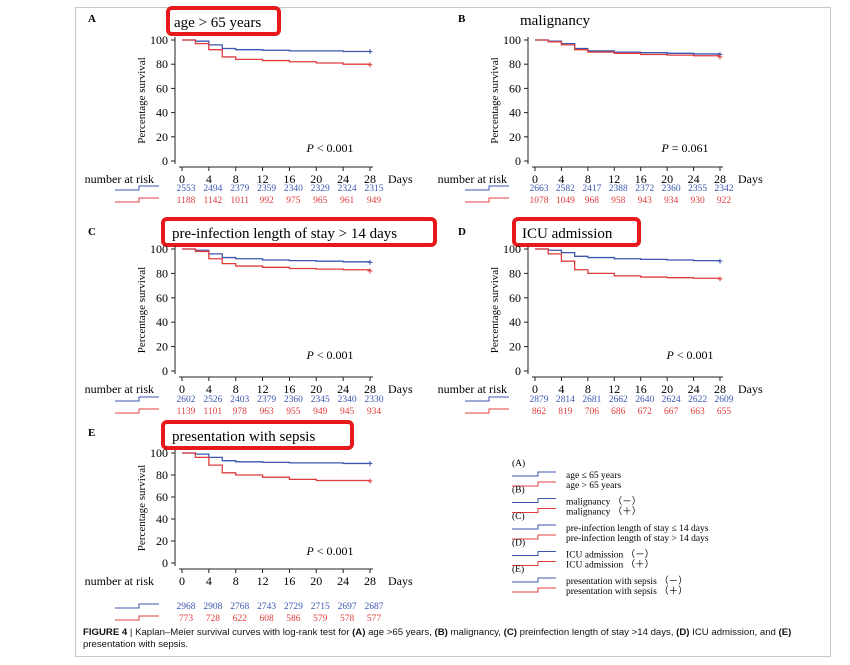 The height and width of the screenshot is (665, 850). Describe the element at coordinates (593, 476) in the screenshot. I see `legend-item: age ≤ 65 years` at that location.